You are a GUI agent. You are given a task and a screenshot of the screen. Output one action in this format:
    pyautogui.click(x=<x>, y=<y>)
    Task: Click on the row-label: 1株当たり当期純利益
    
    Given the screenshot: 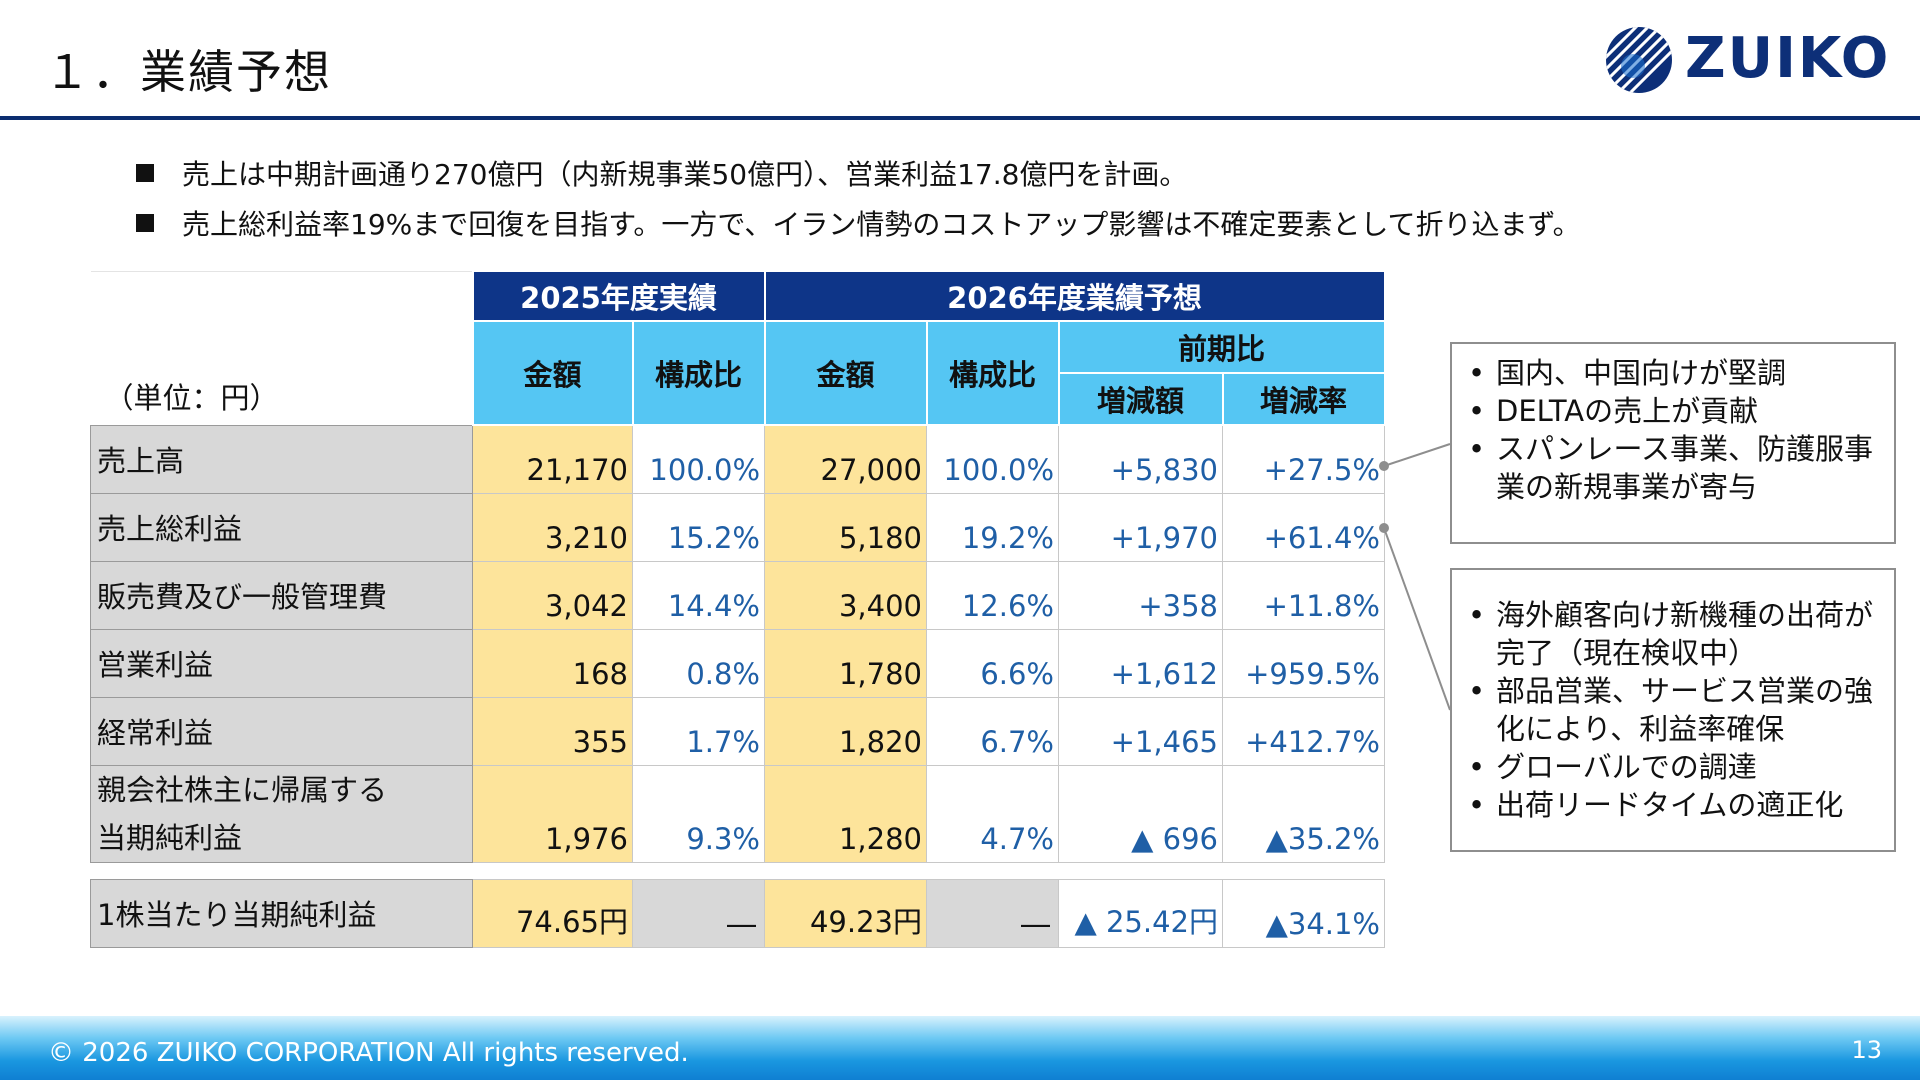 What is the action you would take?
    pyautogui.click(x=281, y=913)
    